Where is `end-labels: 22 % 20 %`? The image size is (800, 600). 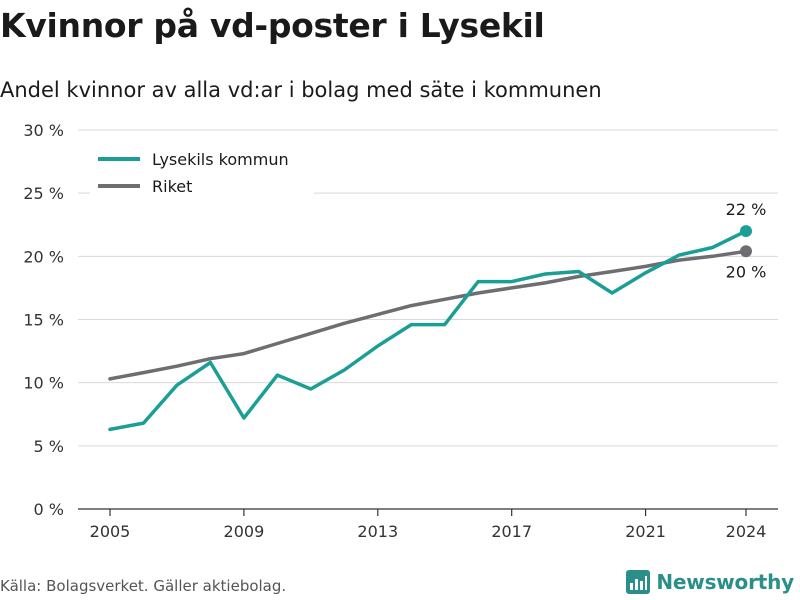 end-labels: 22 % 20 % is located at coordinates (746, 240).